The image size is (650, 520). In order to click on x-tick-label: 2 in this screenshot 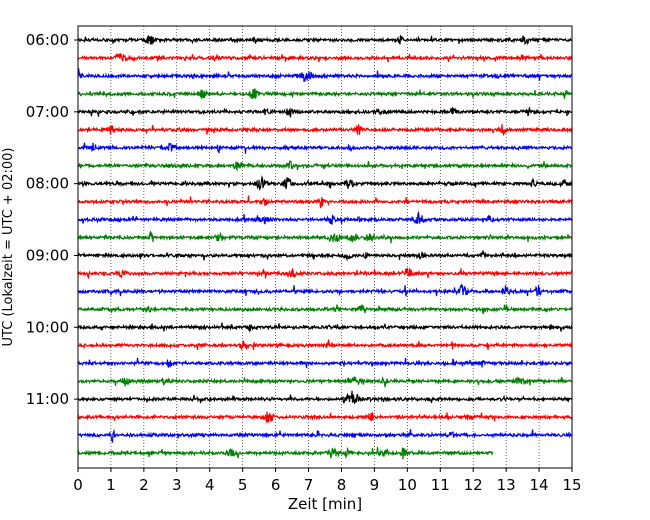, I will do `click(144, 485)`.